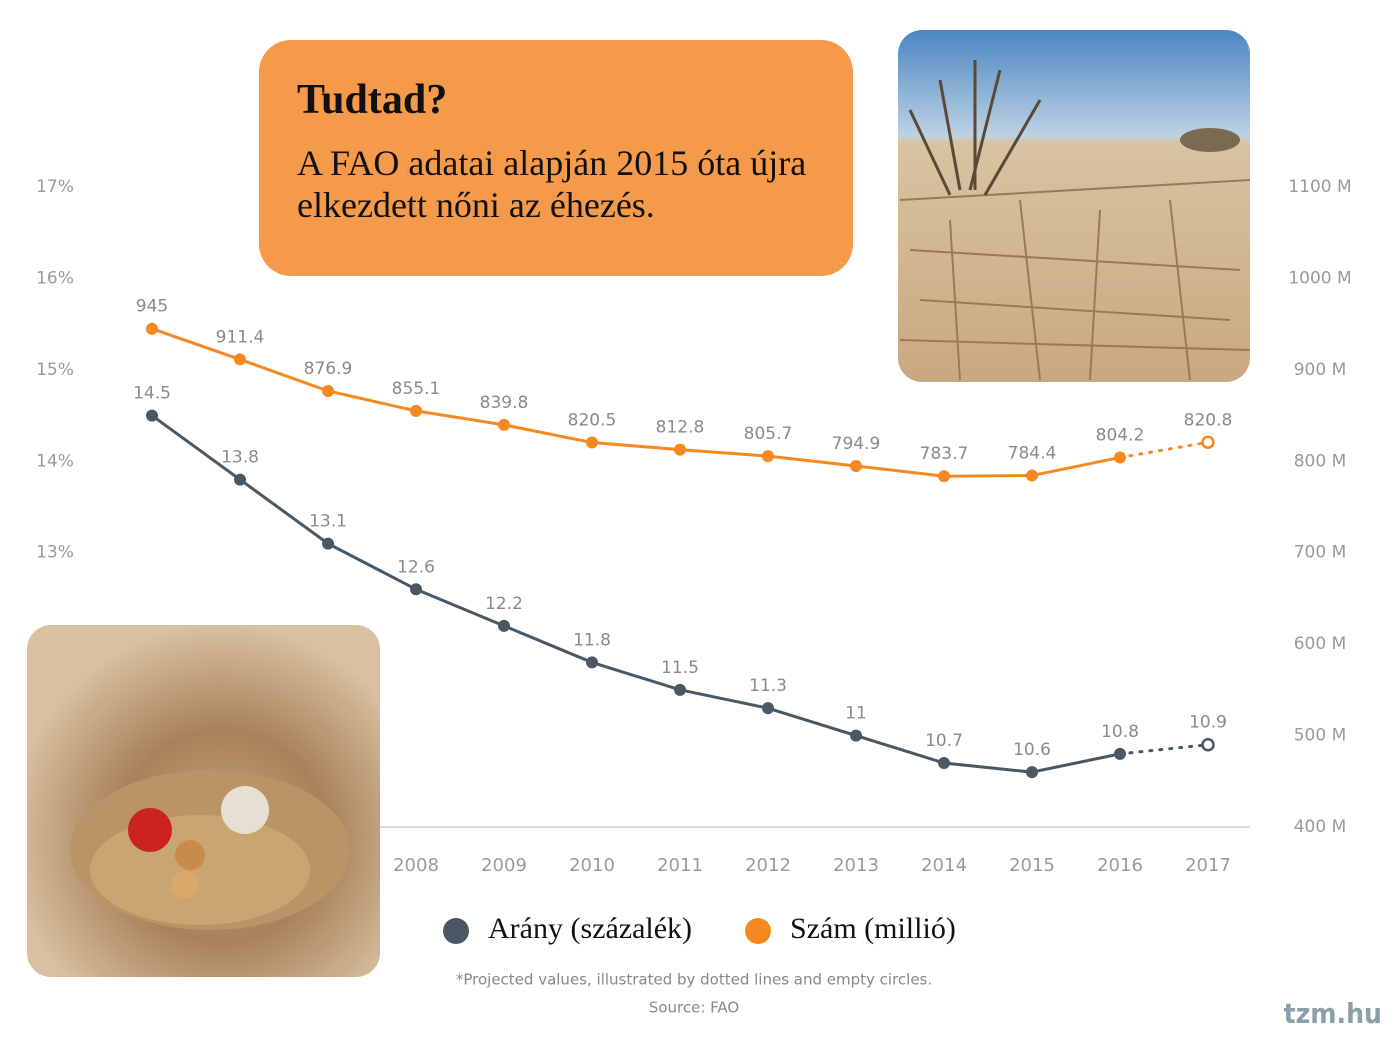  What do you see at coordinates (55, 278) in the screenshot?
I see `y-tick-label: 16%` at bounding box center [55, 278].